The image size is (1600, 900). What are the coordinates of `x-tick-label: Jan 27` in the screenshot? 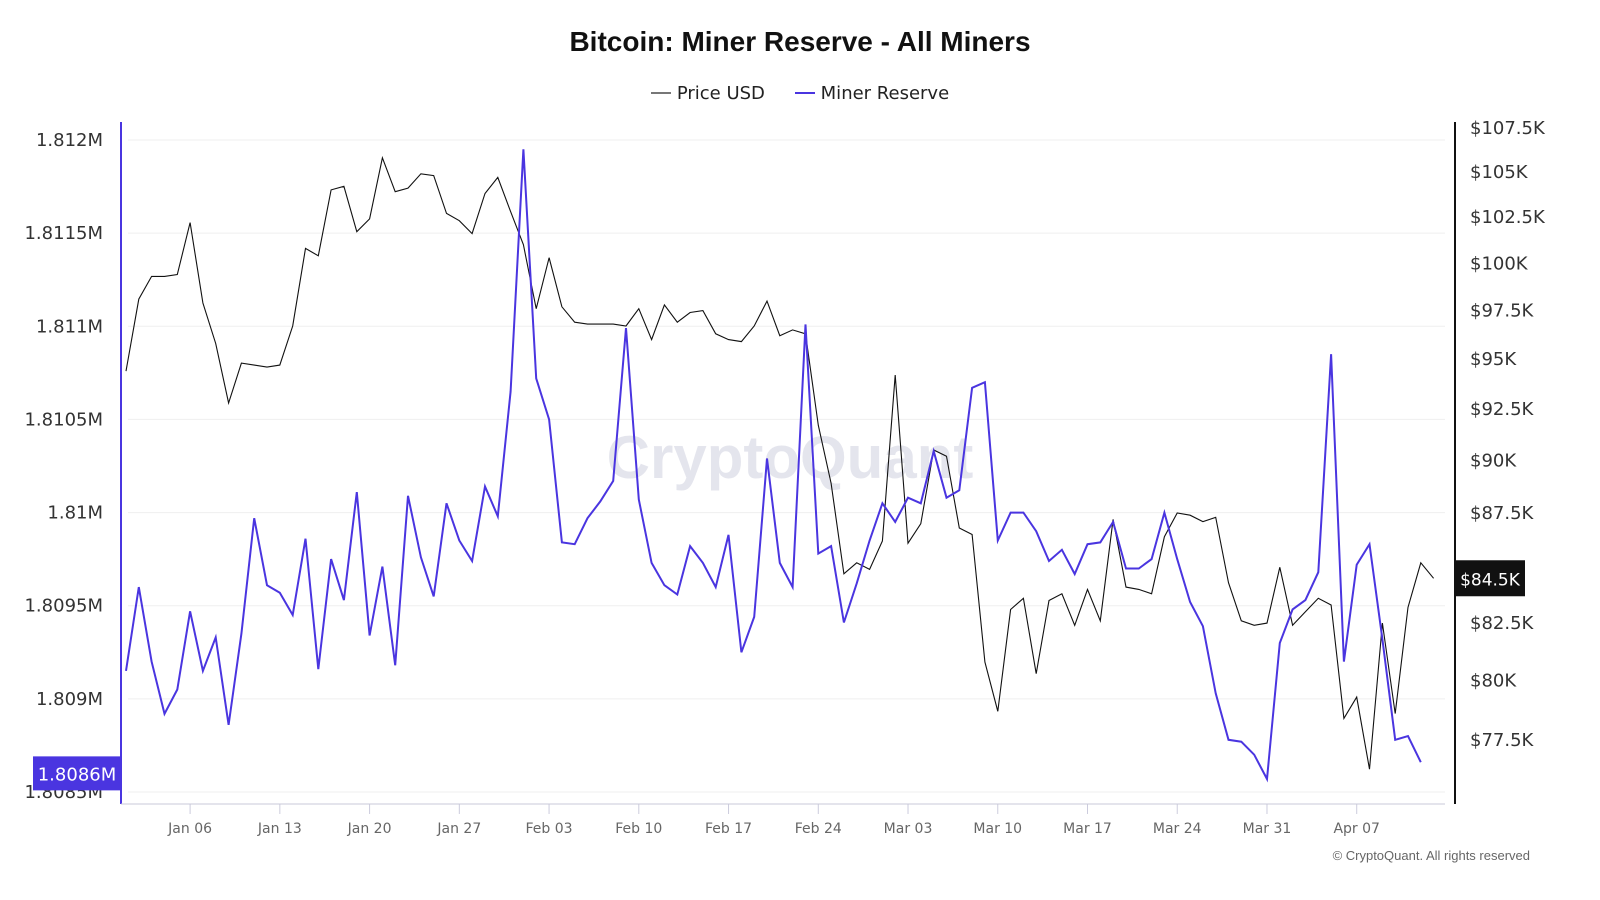 It's located at (458, 829).